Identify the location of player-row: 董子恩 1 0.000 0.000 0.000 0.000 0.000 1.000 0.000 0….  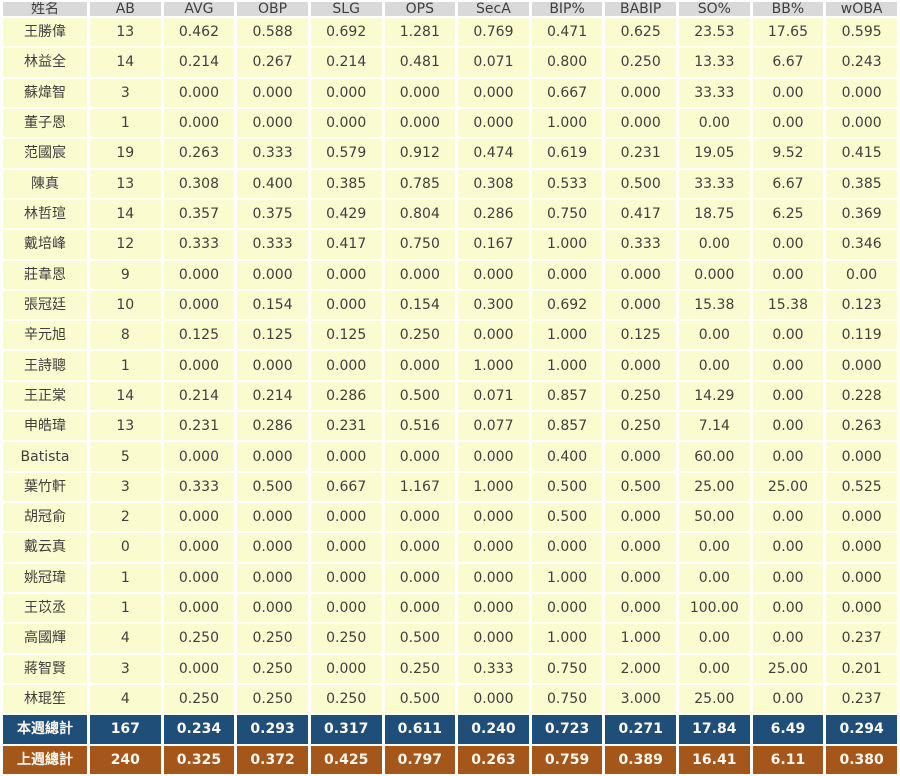
(450, 123).